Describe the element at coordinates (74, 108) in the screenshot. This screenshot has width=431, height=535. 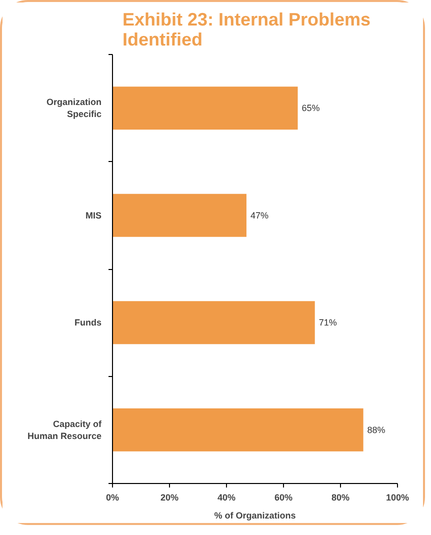
I see `y-tick-label: Organization Specific` at that location.